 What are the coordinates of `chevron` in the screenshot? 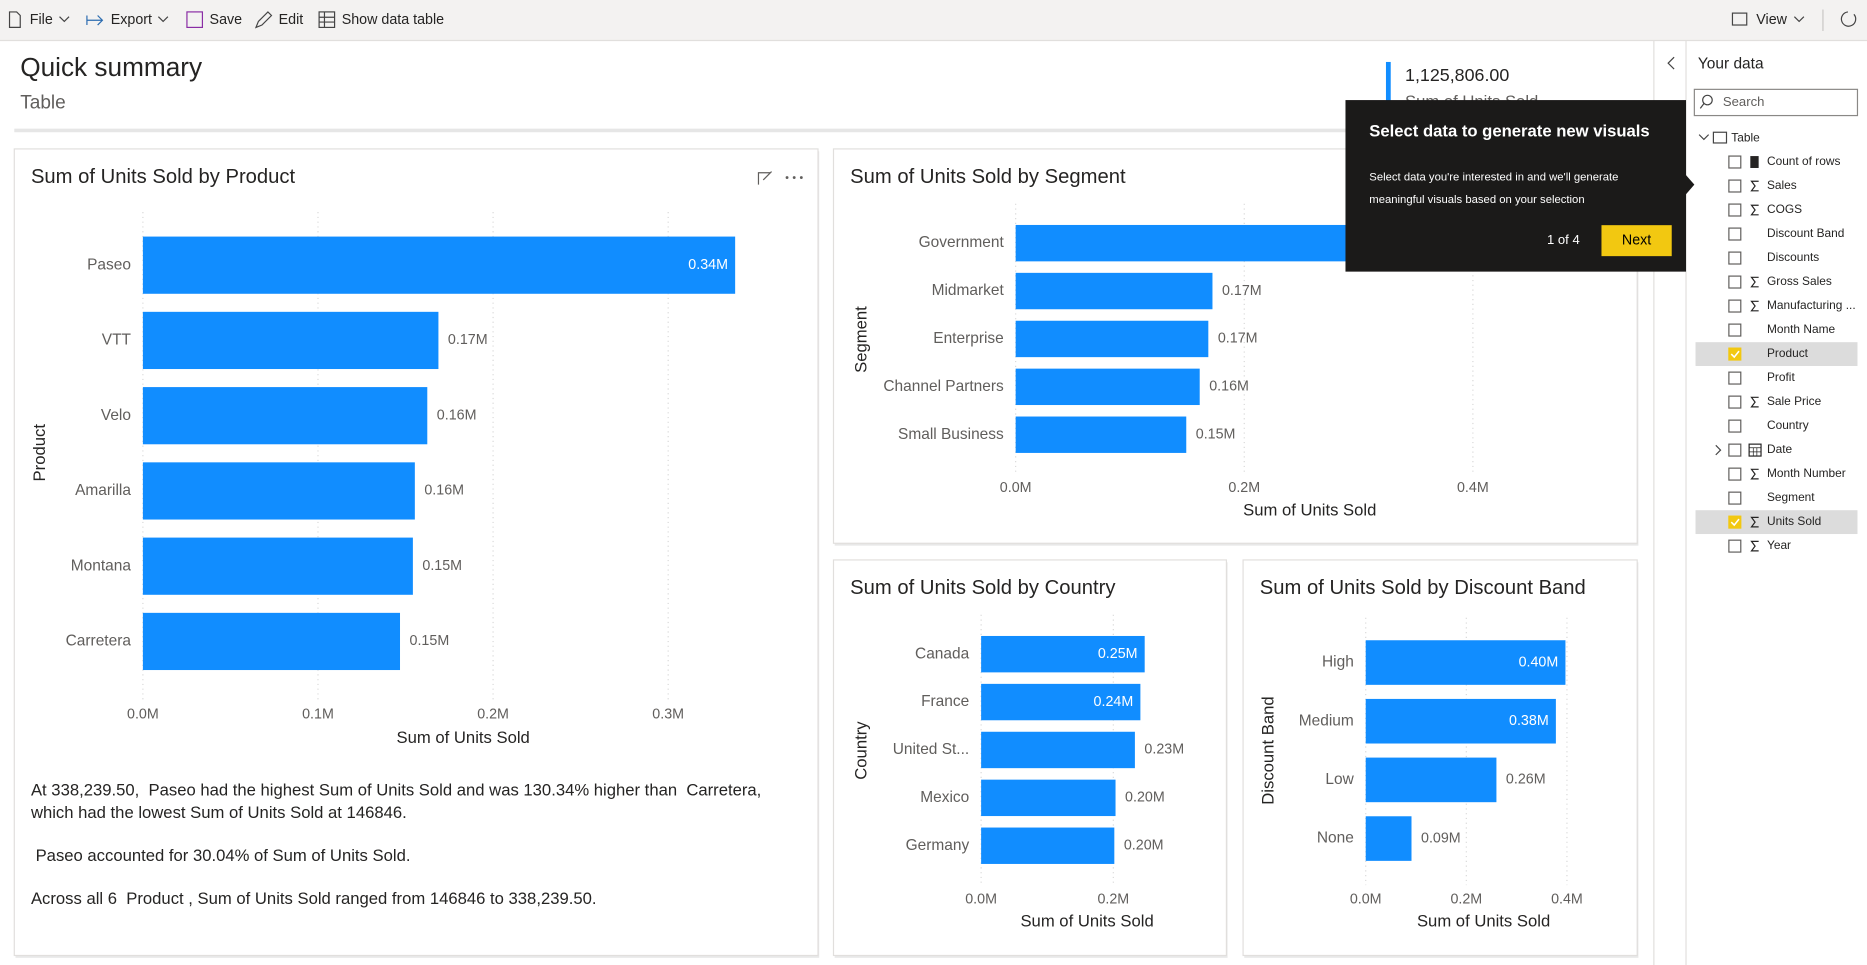 It's located at (163, 19).